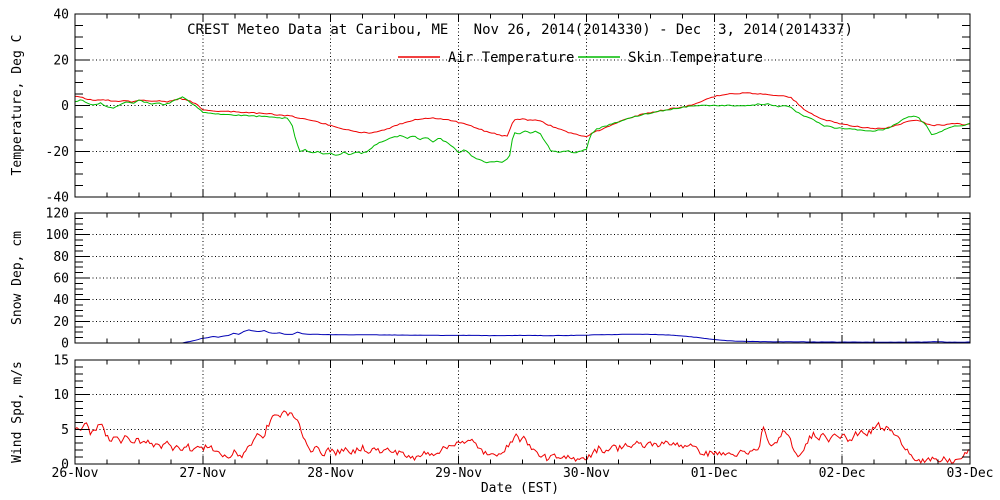 The width and height of the screenshot is (1000, 500). I want to click on y-axis-label-snow-depth: Snow Dep, cm, so click(17, 278).